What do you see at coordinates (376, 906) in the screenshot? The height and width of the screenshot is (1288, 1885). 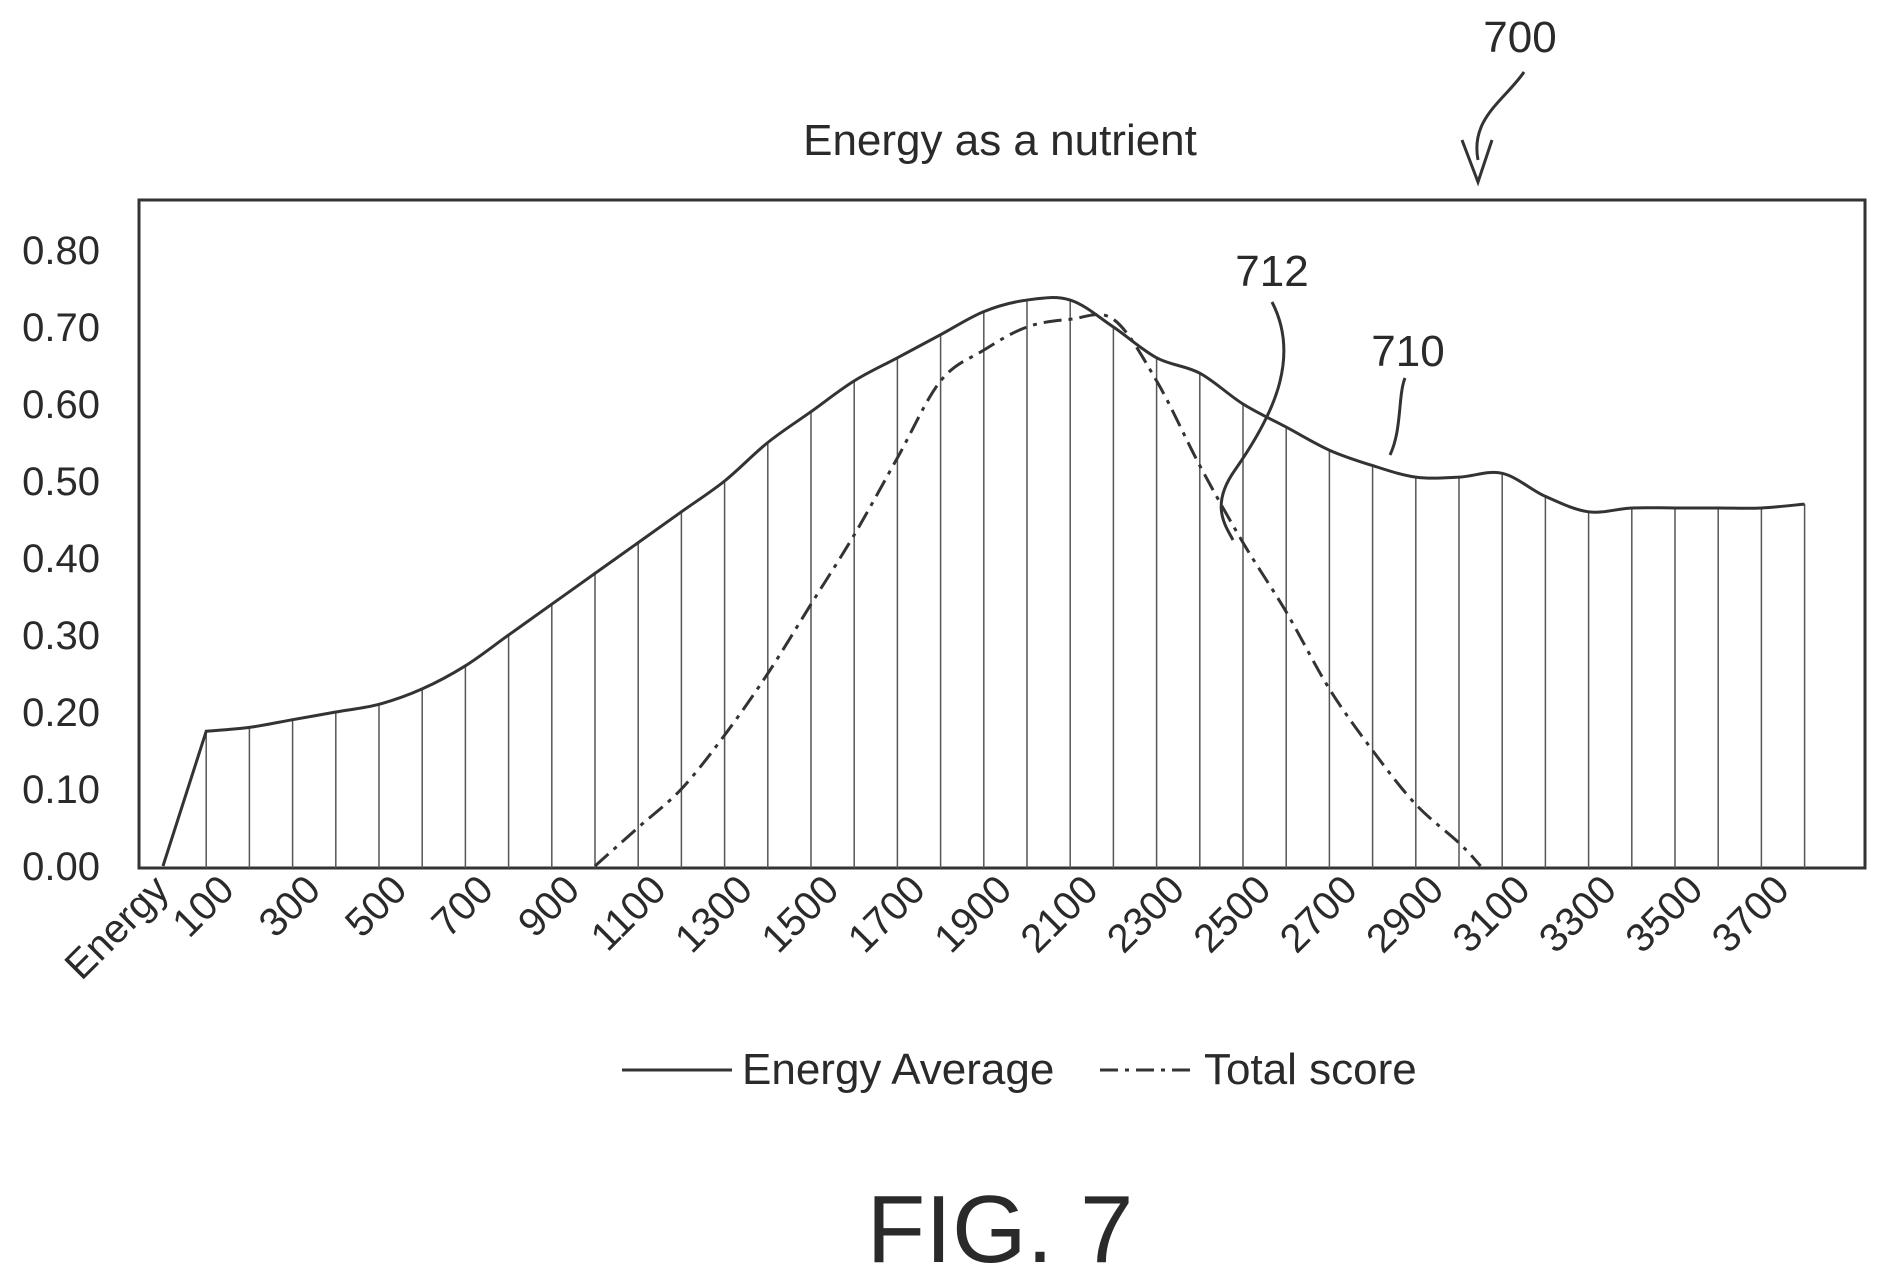 I see `x-tick-label: 500` at bounding box center [376, 906].